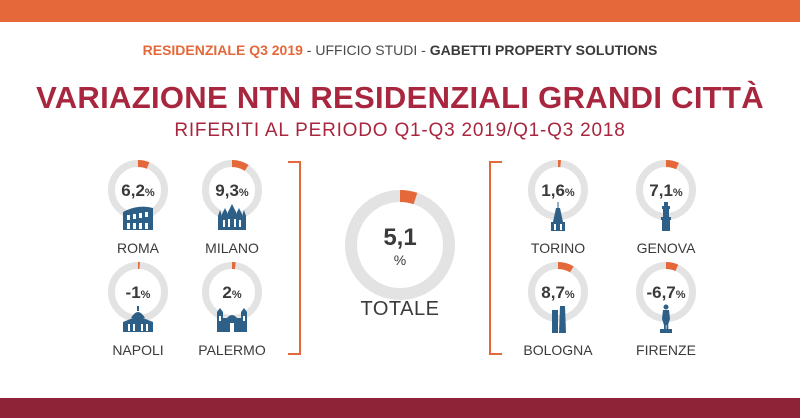  Describe the element at coordinates (222, 50) in the screenshot. I see `report-period: RESIDENZIALE Q3 2019` at that location.